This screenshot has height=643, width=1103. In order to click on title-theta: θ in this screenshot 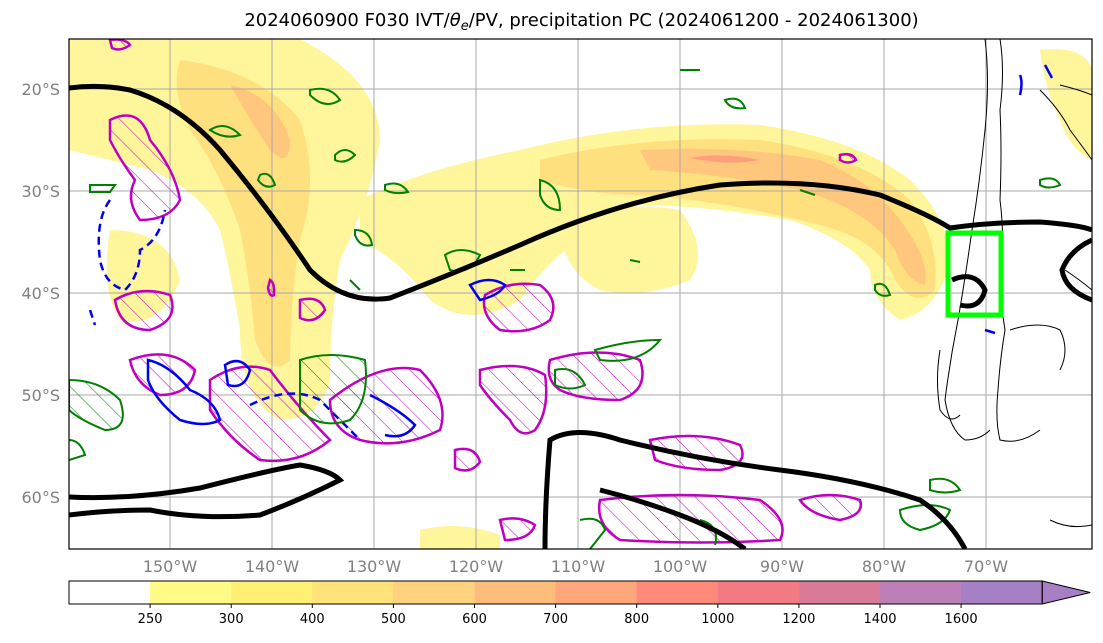, I will do `click(455, 20)`.